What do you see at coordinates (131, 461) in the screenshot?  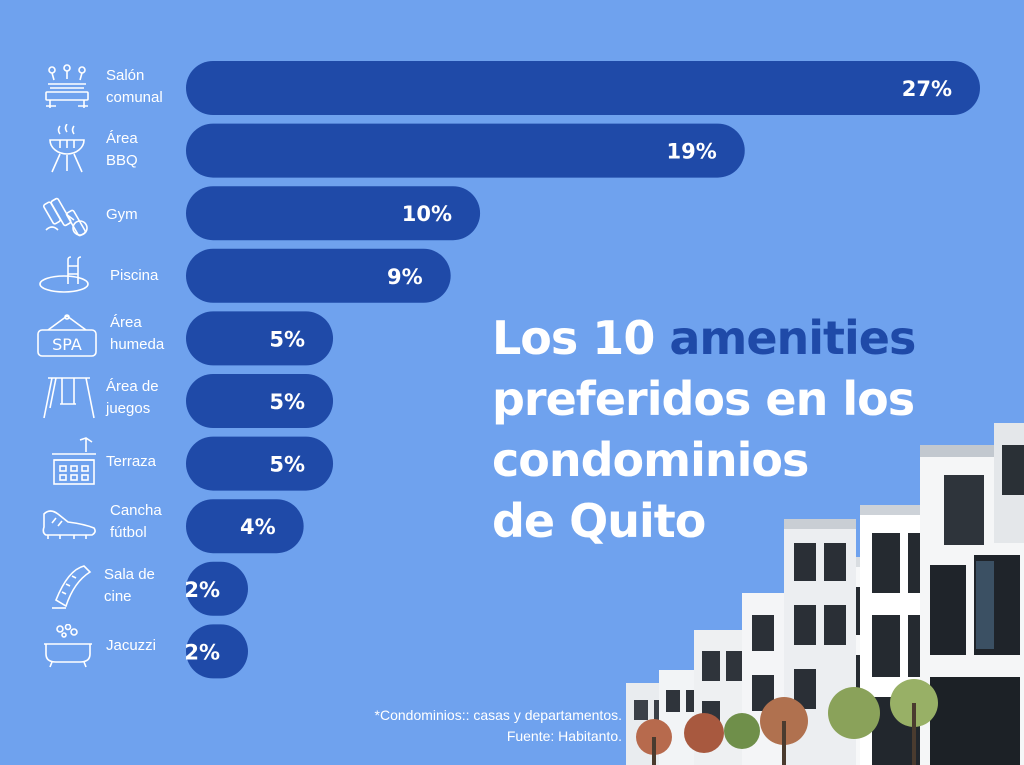 I see `label-terraza: Terraza` at bounding box center [131, 461].